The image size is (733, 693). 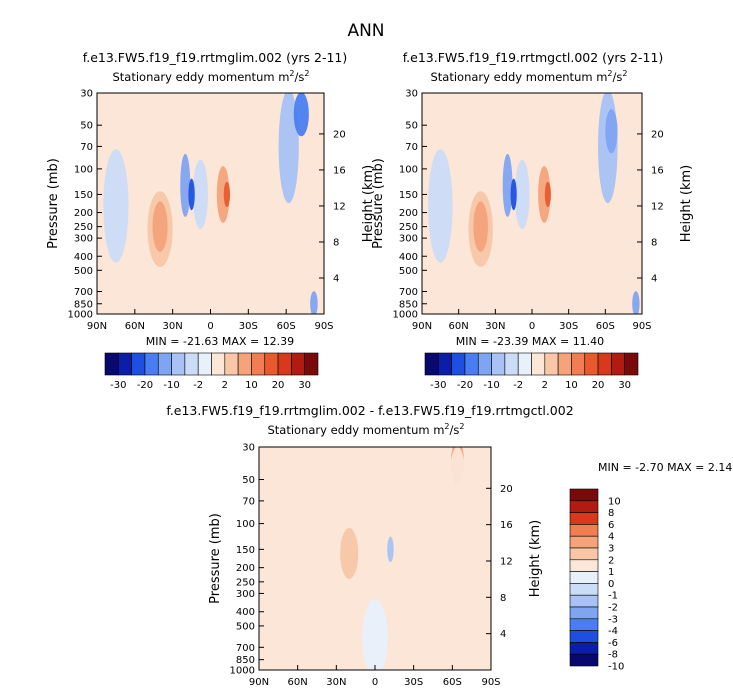 What do you see at coordinates (530, 341) in the screenshot?
I see `min-max-label: MIN = -23.39 MAX = 11.40` at bounding box center [530, 341].